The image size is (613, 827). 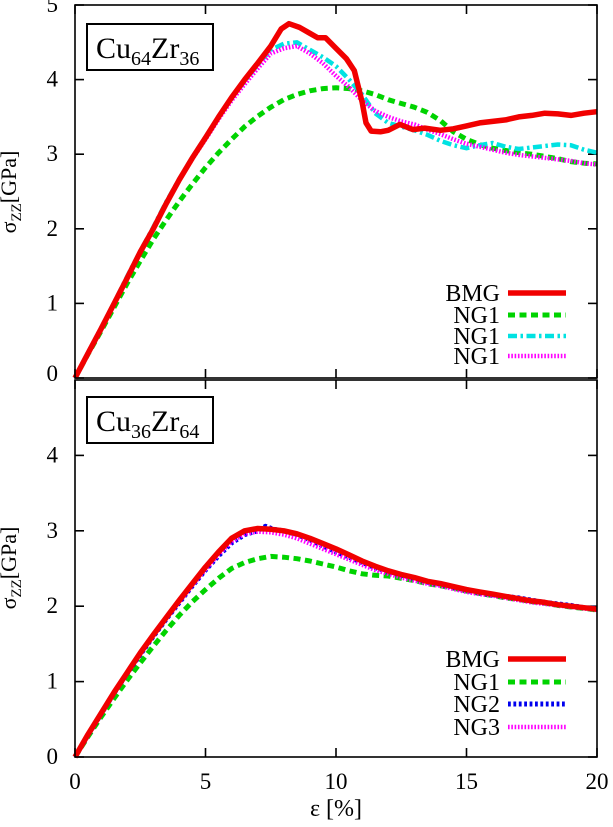 I want to click on legend-label: NG2, so click(x=476, y=705).